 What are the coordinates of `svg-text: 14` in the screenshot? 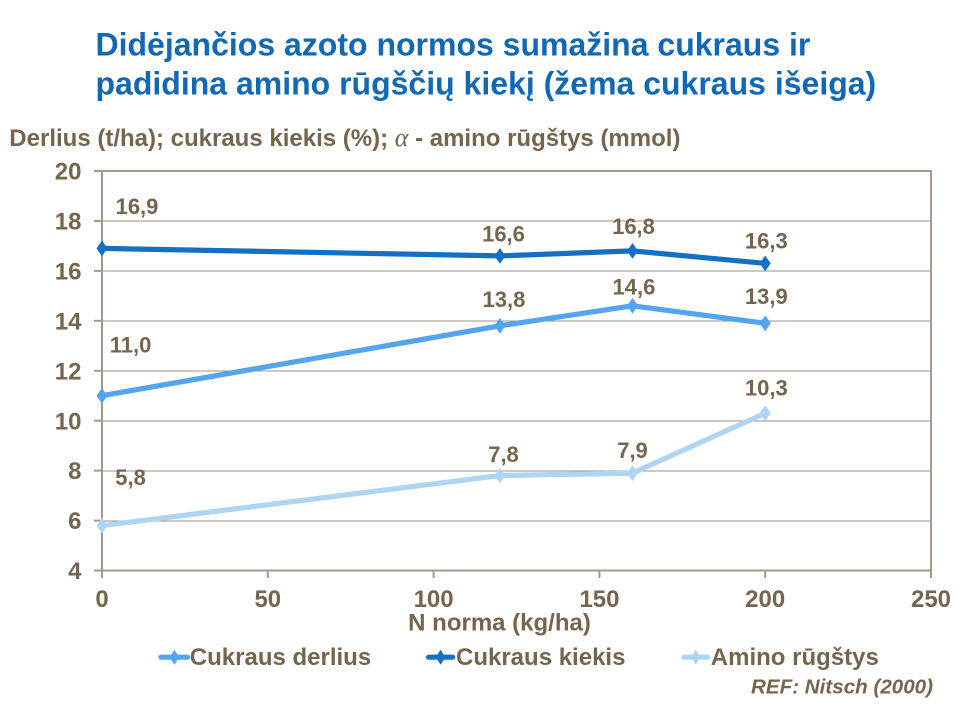 It's located at (68, 321).